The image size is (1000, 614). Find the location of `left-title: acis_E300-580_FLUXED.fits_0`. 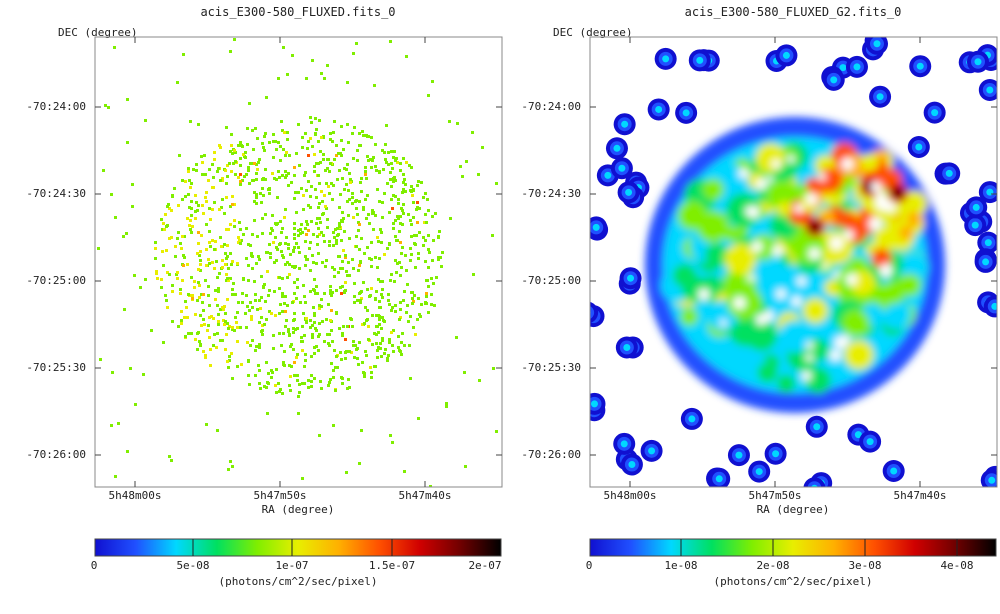

left-title: acis_E300-580_FLUXED.fits_0 is located at coordinates (297, 12).